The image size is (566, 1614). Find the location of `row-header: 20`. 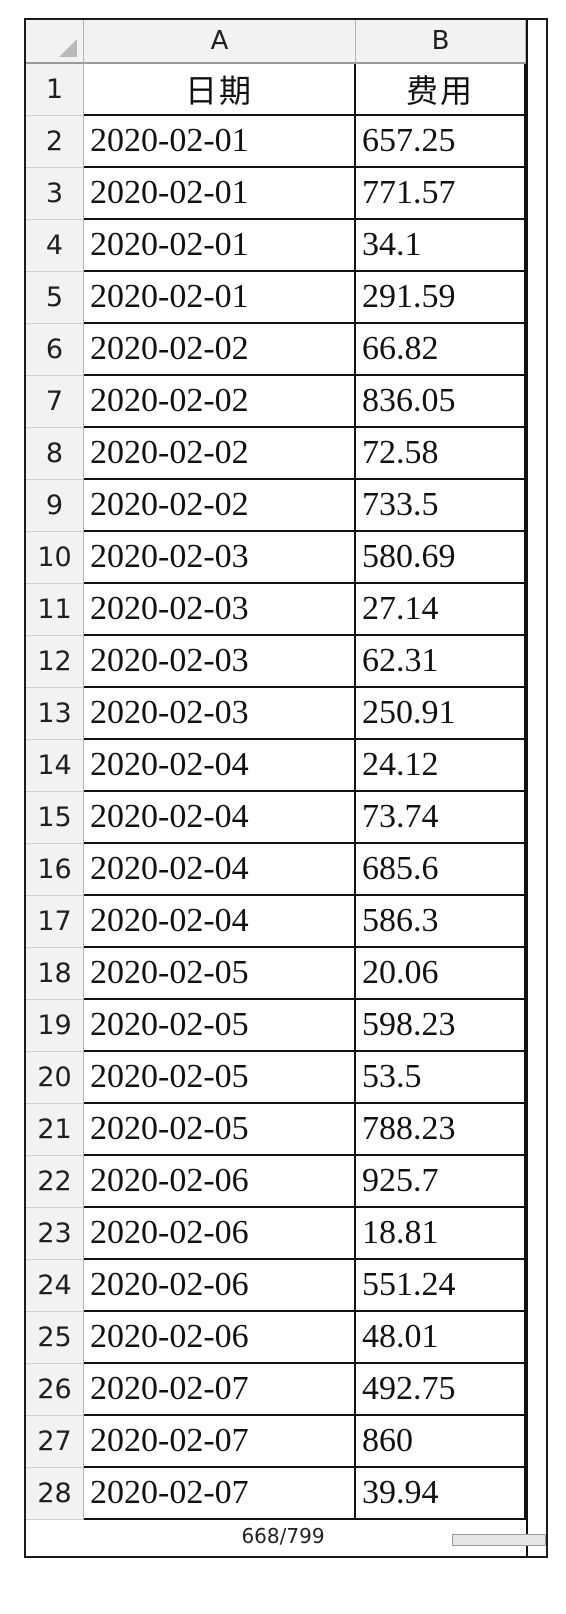

row-header: 20 is located at coordinates (55, 1078).